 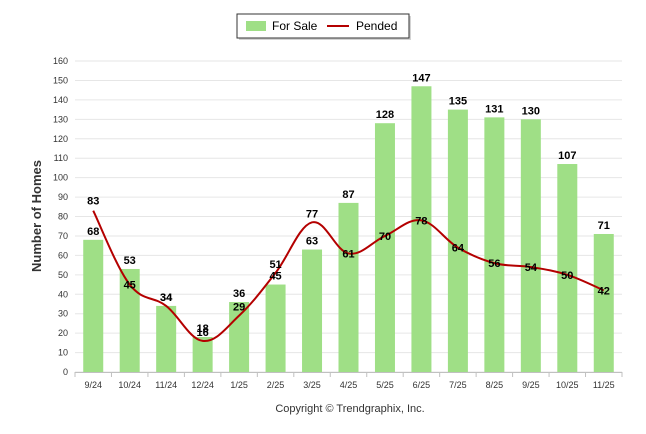 I want to click on pended-value-label: 54, so click(x=531, y=268).